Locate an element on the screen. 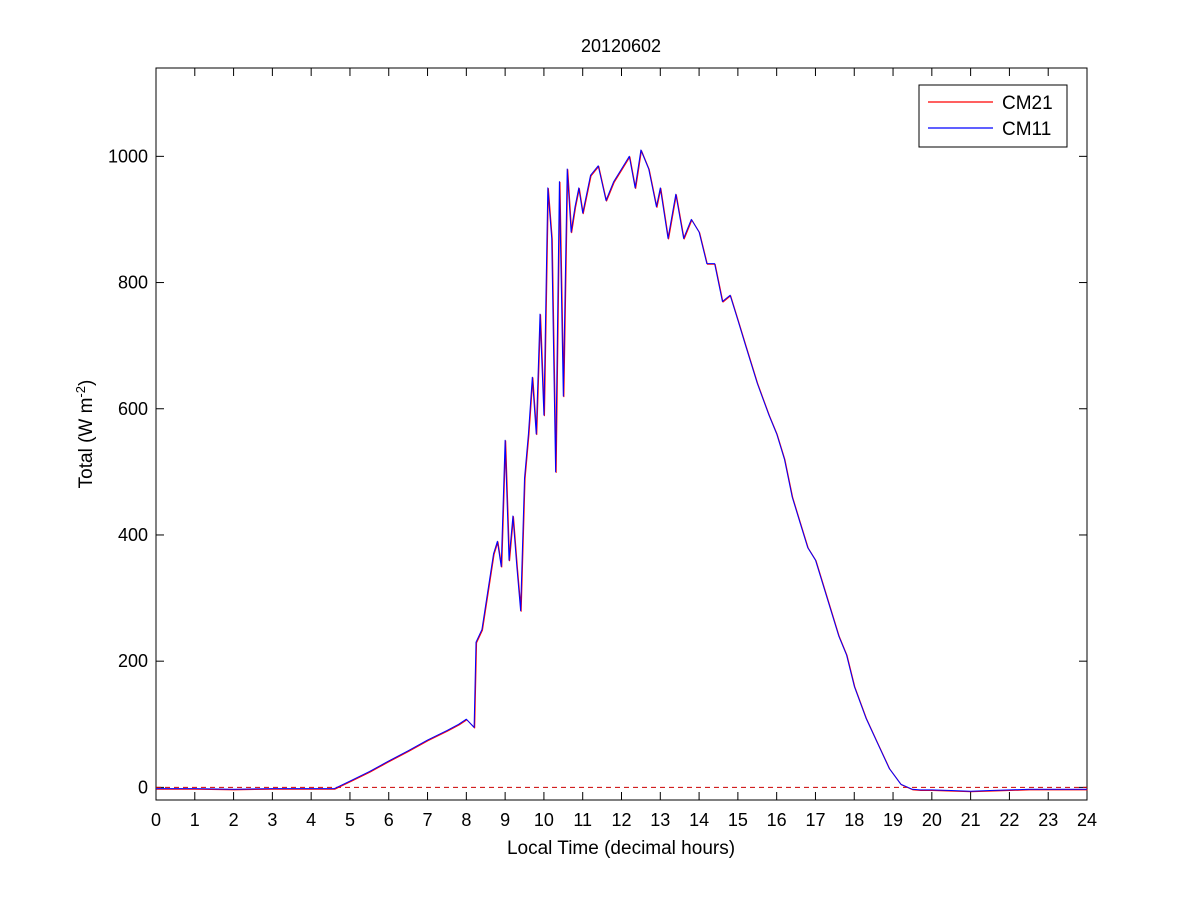 The width and height of the screenshot is (1201, 900). x-tick-label: 14 is located at coordinates (699, 820).